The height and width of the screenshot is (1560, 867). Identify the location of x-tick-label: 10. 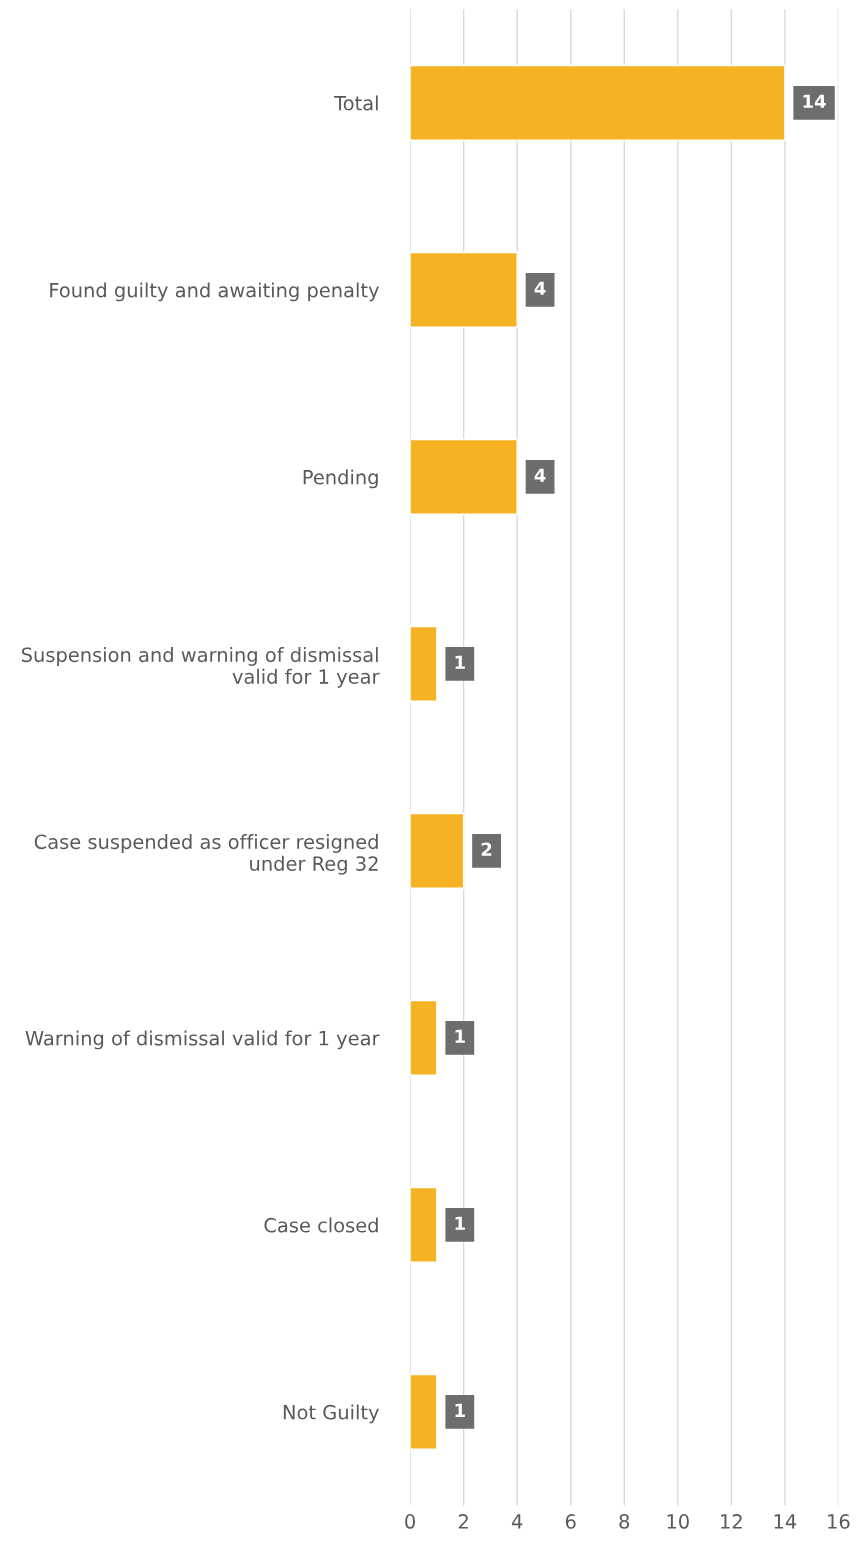
(678, 1521).